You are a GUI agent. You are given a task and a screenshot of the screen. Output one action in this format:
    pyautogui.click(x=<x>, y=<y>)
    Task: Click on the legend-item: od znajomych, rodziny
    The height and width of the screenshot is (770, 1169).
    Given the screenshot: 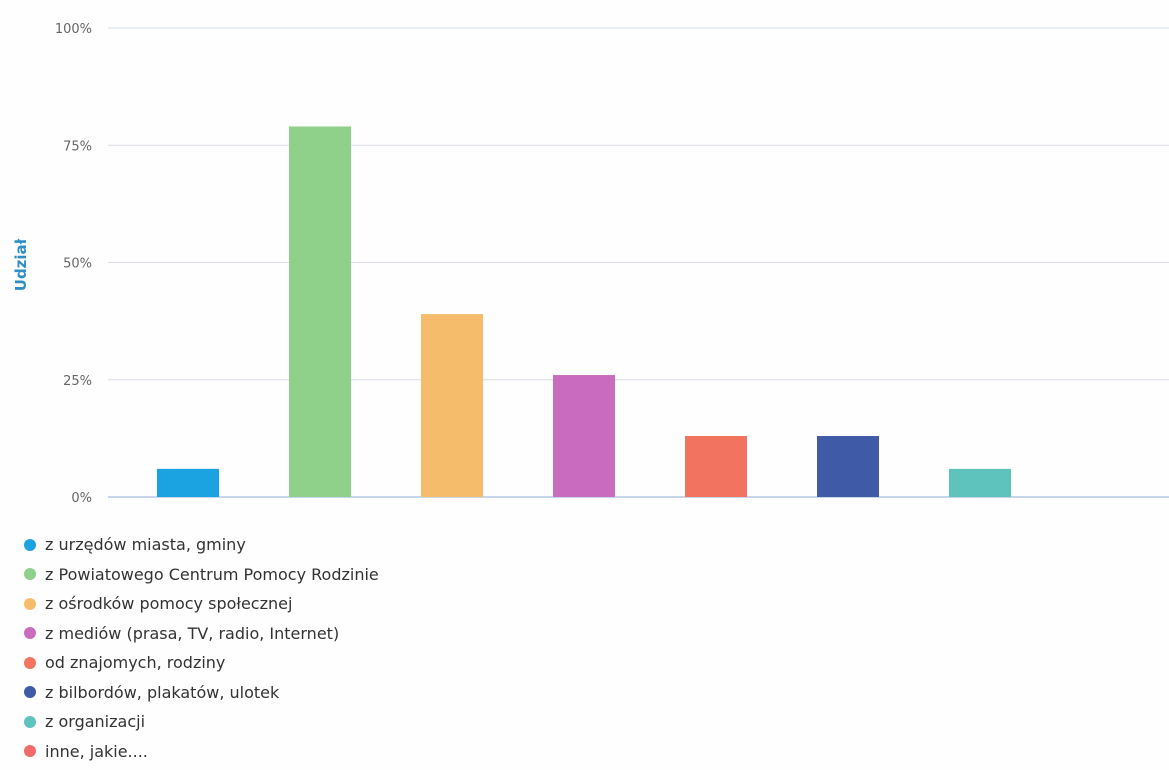 What is the action you would take?
    pyautogui.click(x=201, y=663)
    